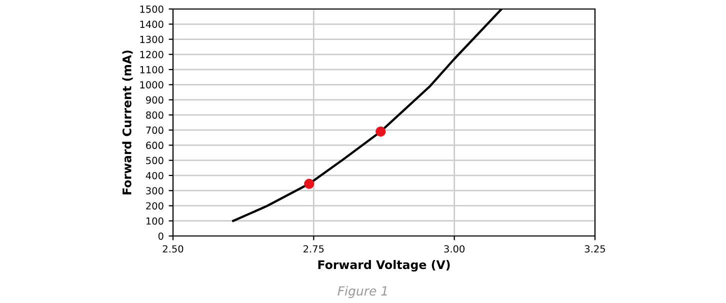 This screenshot has height=303, width=726. Describe the element at coordinates (594, 249) in the screenshot. I see `x-tick-label: 3.25` at that location.